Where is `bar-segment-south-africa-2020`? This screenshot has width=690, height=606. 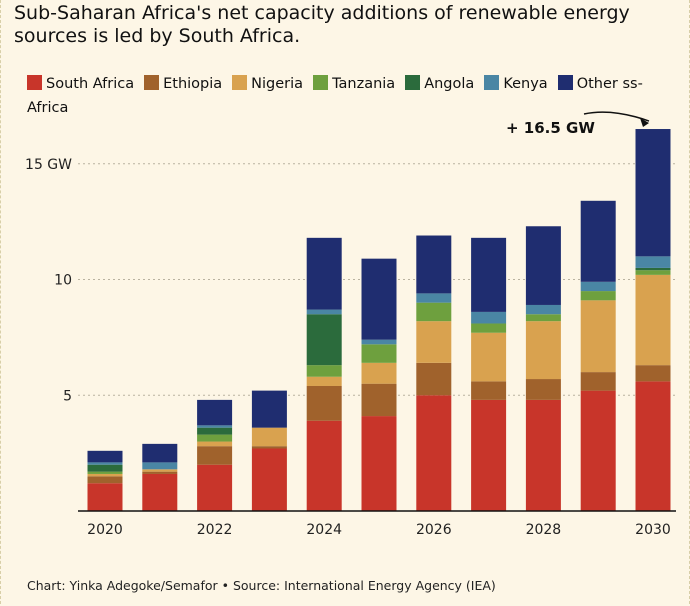
bar-segment-south-africa-2020 is located at coordinates (105, 497).